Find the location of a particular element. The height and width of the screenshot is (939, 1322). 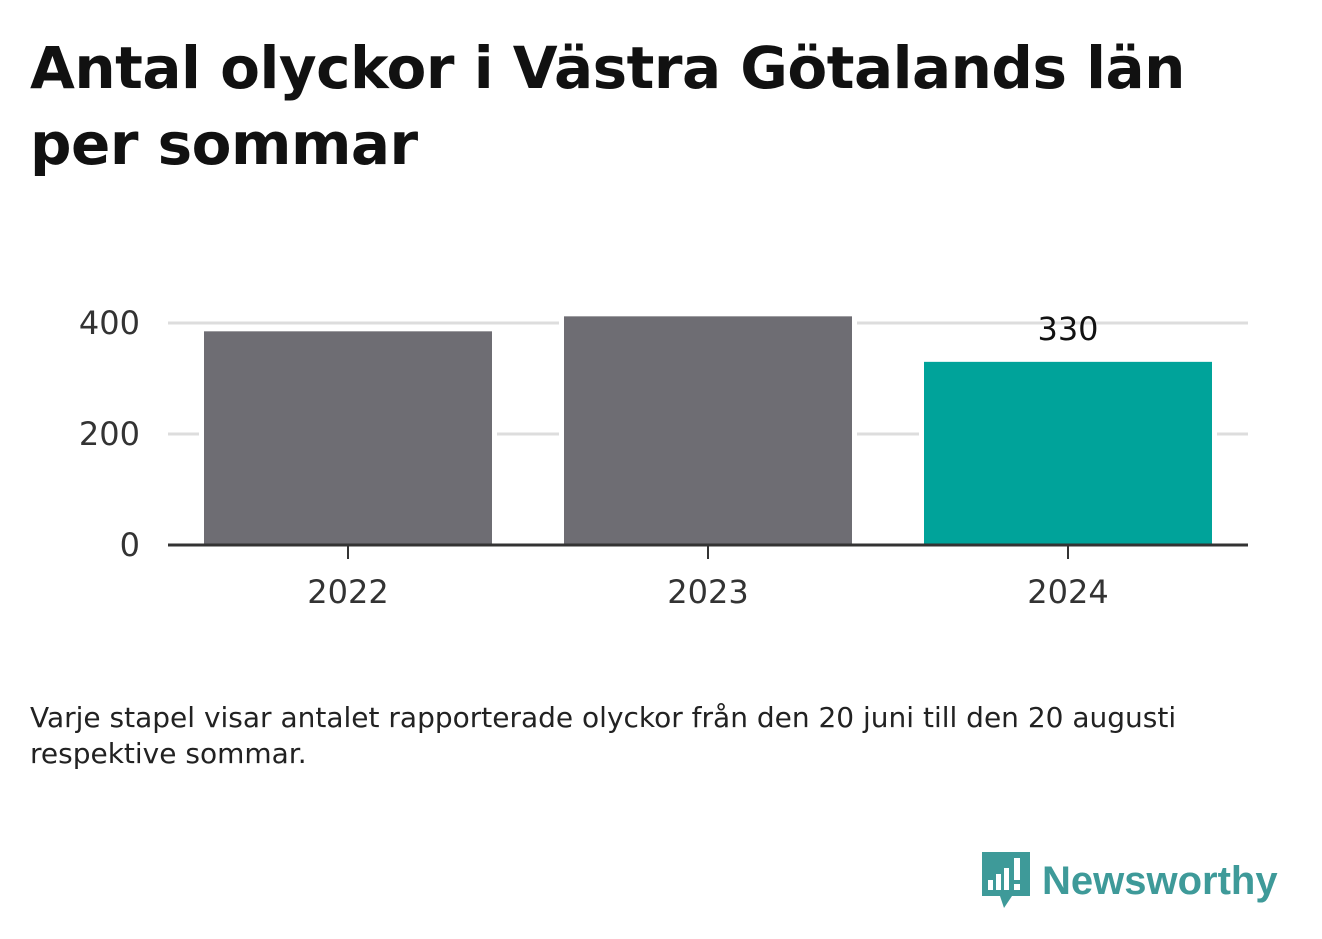

data-label: 330 is located at coordinates (1067, 329).